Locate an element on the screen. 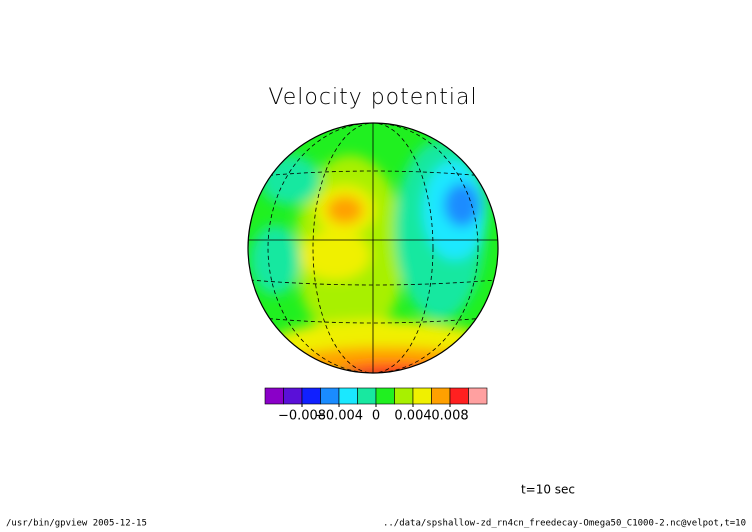  colorbar-tick-label: 0.004 is located at coordinates (412, 416).